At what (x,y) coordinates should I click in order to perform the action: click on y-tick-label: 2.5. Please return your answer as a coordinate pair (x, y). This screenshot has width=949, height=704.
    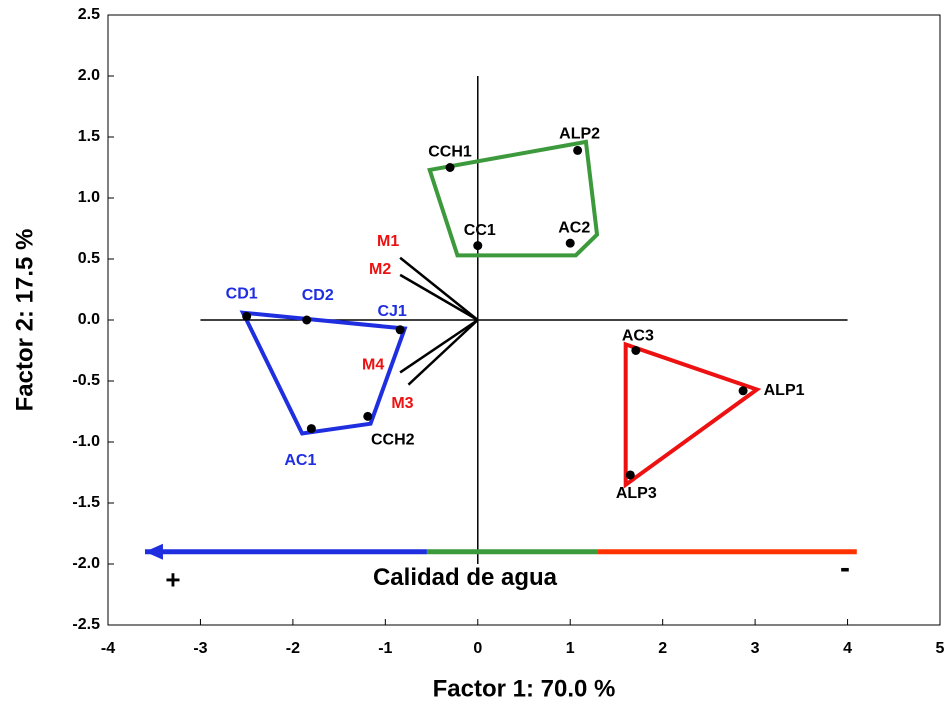
    Looking at the image, I should click on (89, 14).